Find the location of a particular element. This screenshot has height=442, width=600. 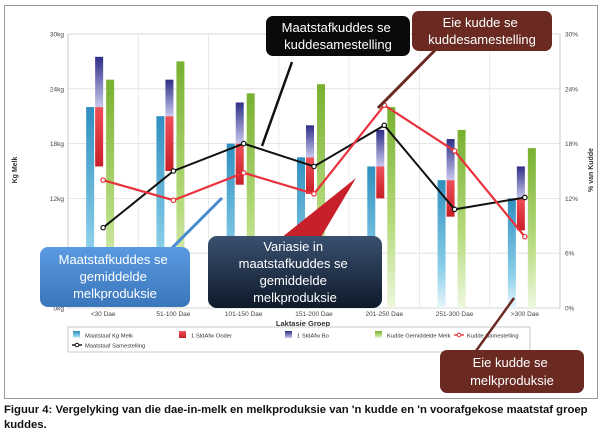

x-axis-title: Laktasie Groep is located at coordinates (303, 323).